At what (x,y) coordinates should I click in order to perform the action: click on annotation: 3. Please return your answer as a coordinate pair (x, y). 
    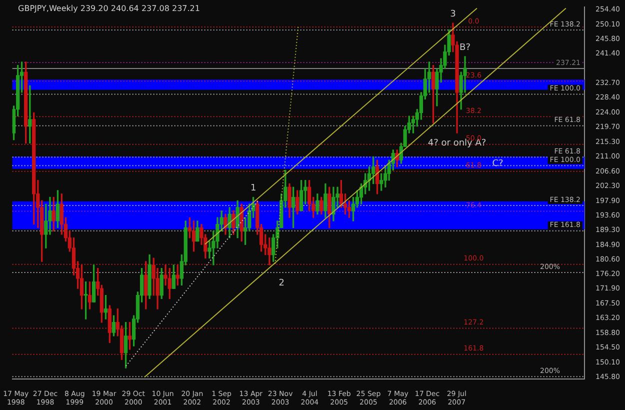
    Looking at the image, I should click on (453, 14).